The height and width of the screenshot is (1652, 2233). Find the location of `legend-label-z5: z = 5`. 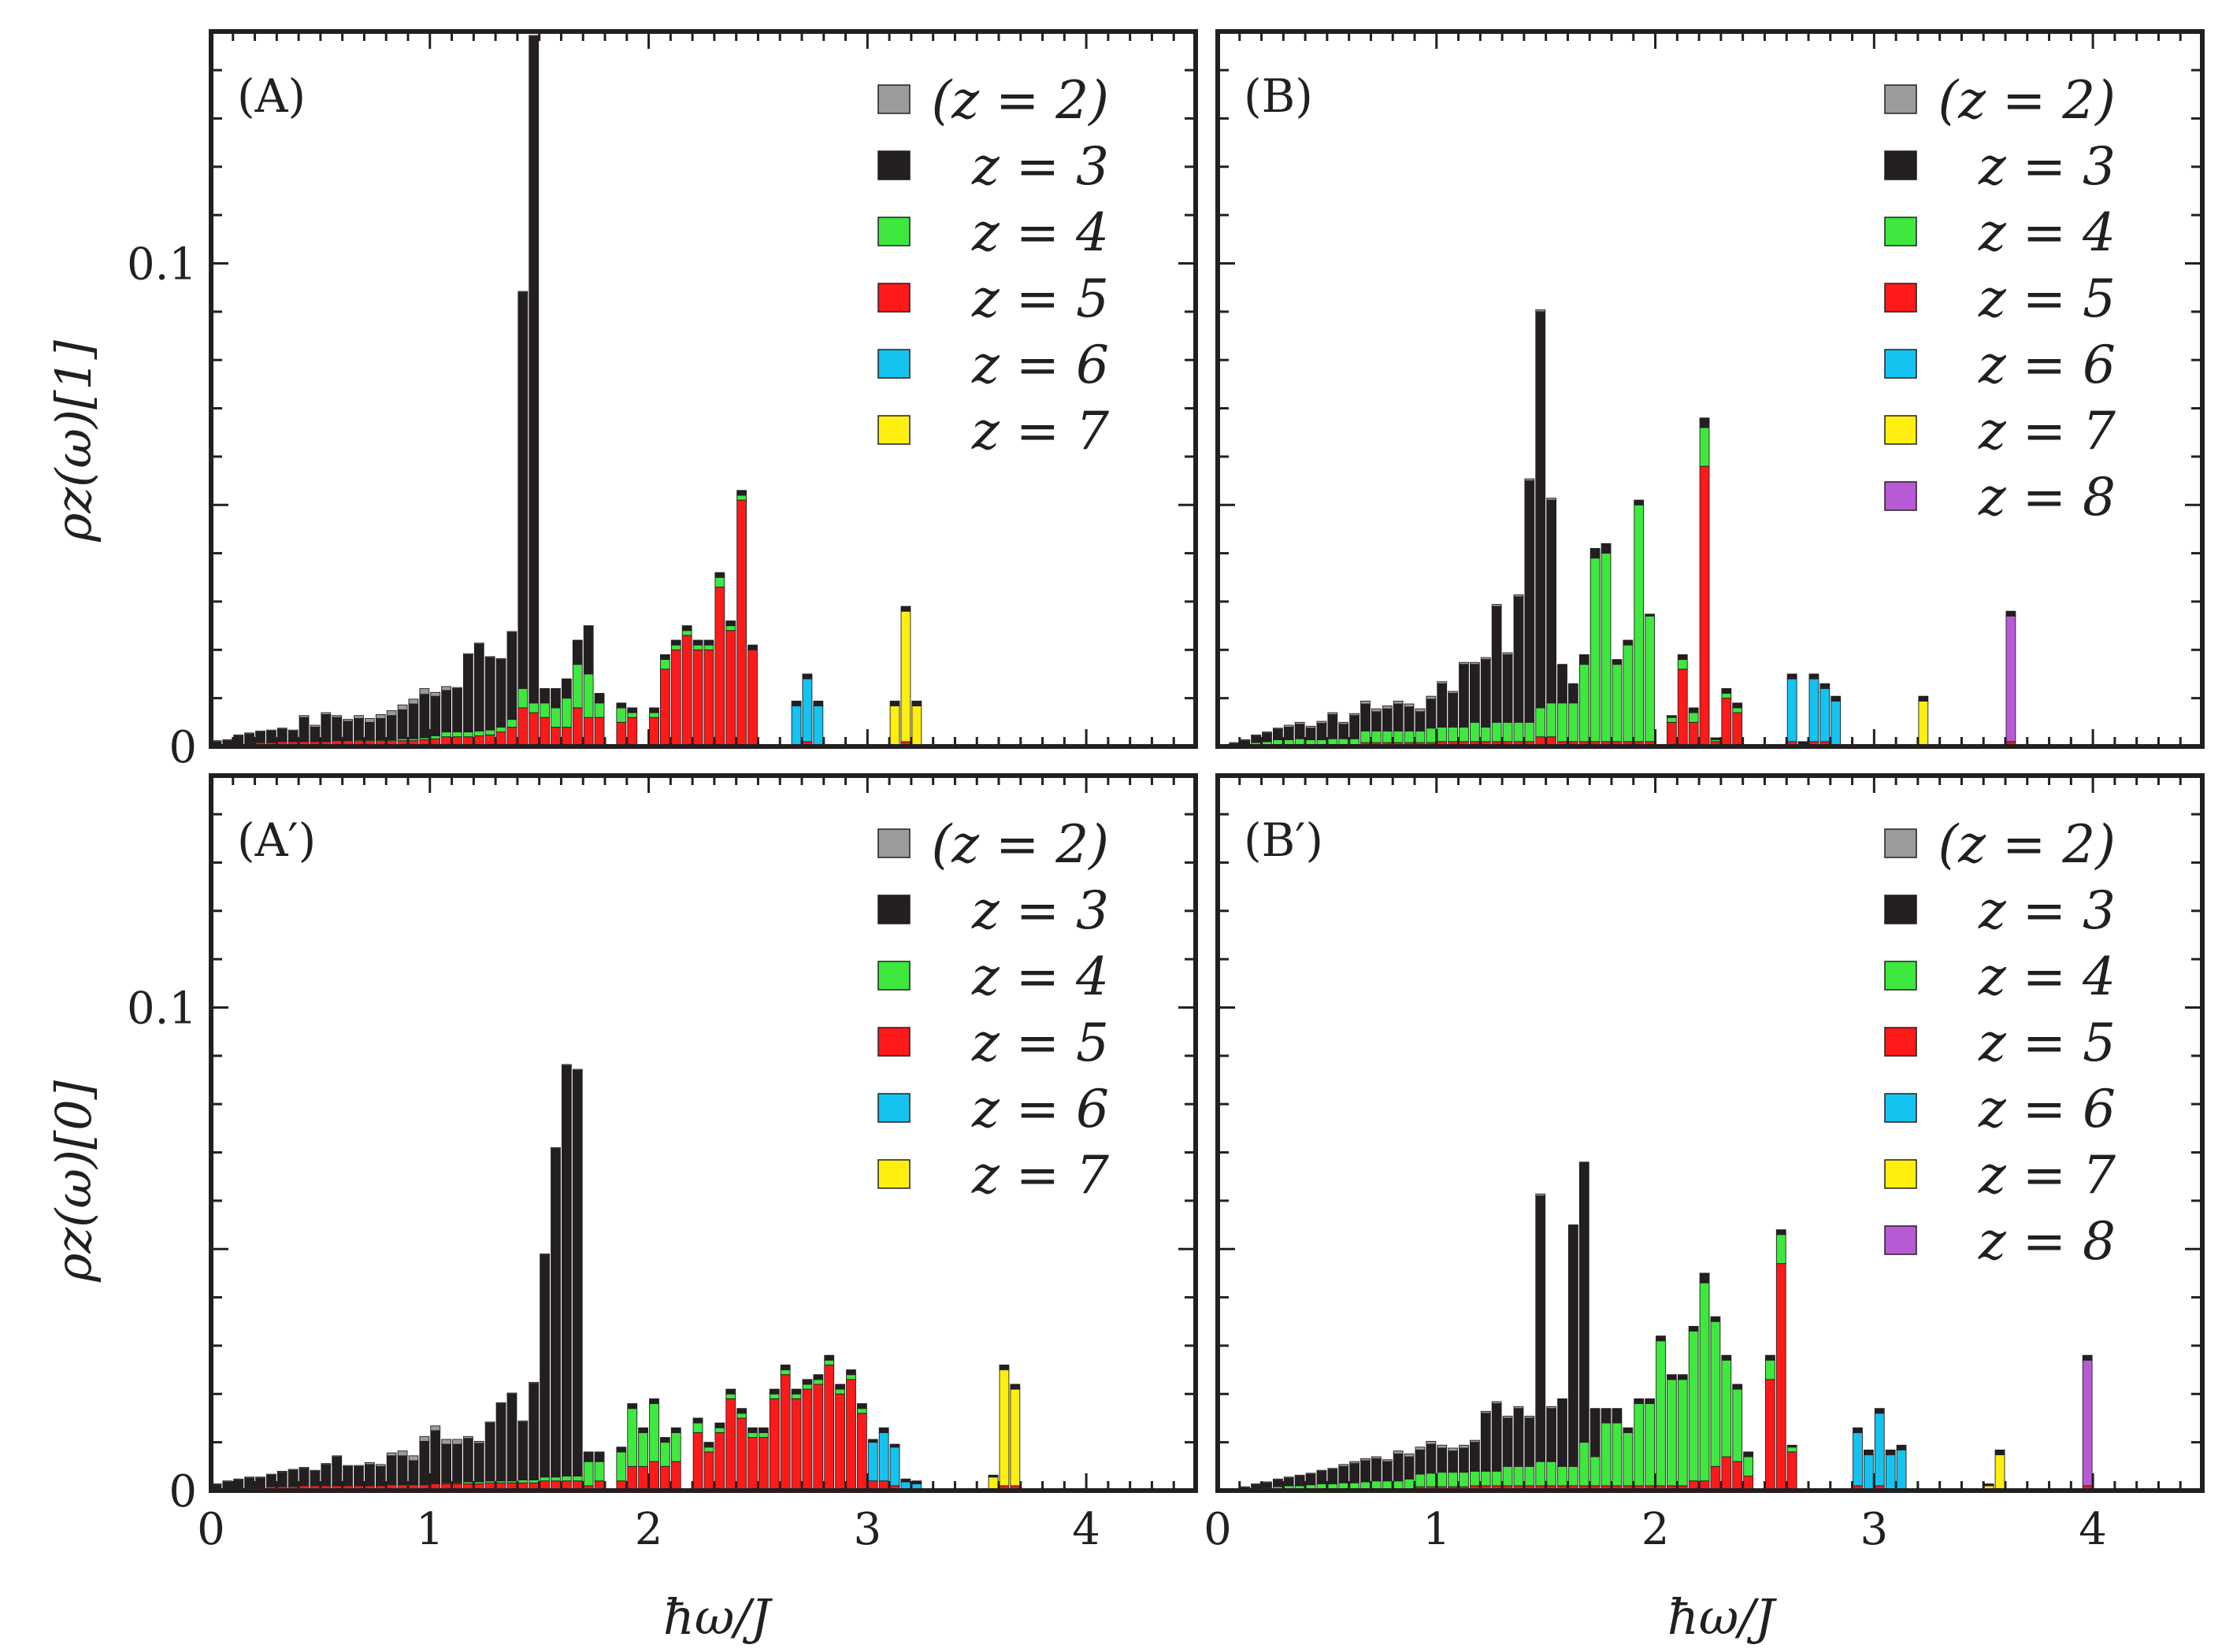

legend-label-z5: z = 5 is located at coordinates (1040, 299).